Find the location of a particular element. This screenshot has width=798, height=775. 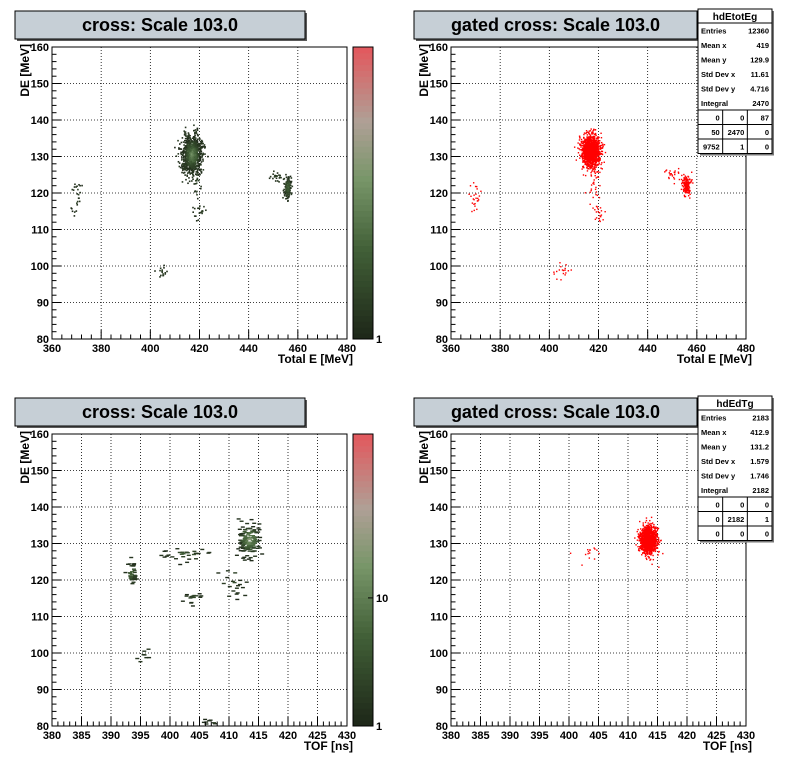

x-tick-label: 420 is located at coordinates (598, 349).